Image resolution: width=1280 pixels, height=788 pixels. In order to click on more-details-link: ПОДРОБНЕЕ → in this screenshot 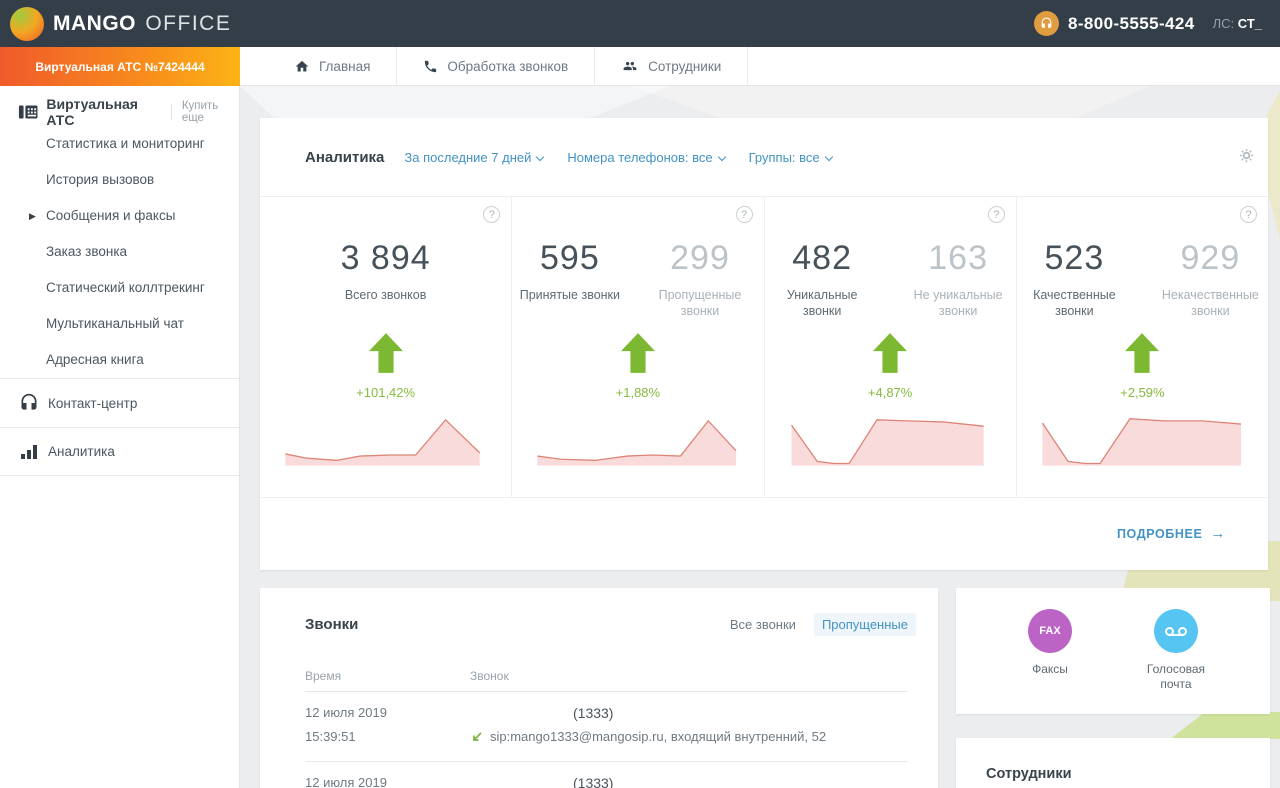, I will do `click(1171, 533)`.